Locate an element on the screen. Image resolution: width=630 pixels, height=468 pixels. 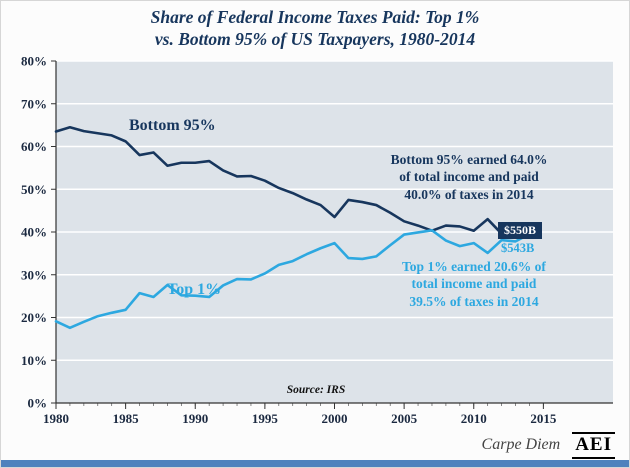
y-tick-label: 60% is located at coordinates (34, 146).